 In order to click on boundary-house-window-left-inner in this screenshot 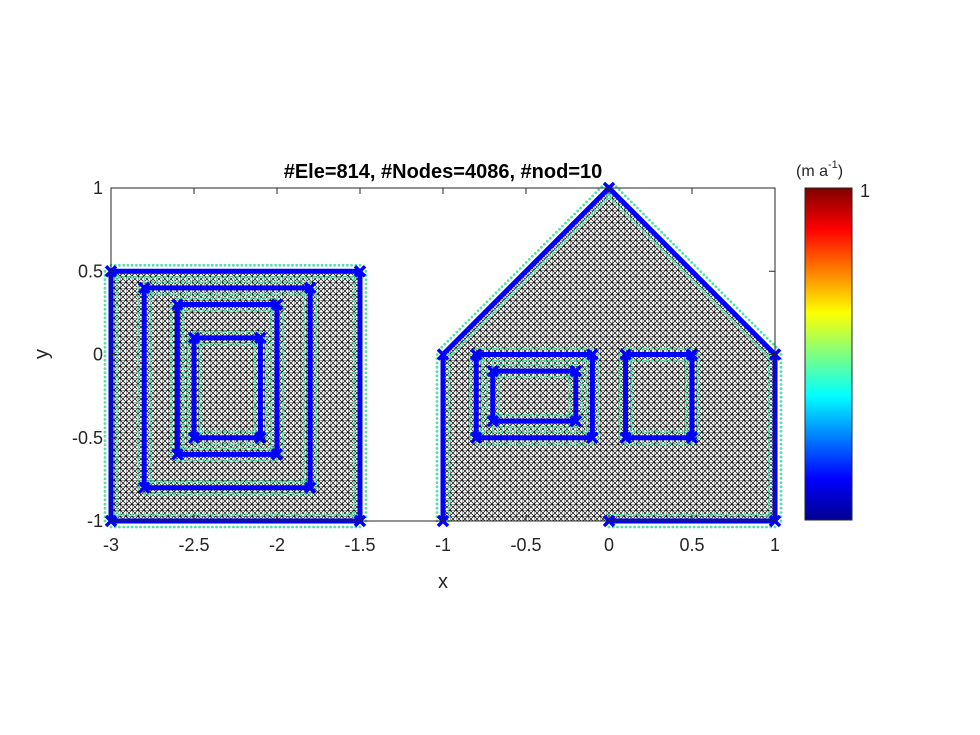, I will do `click(534, 396)`.